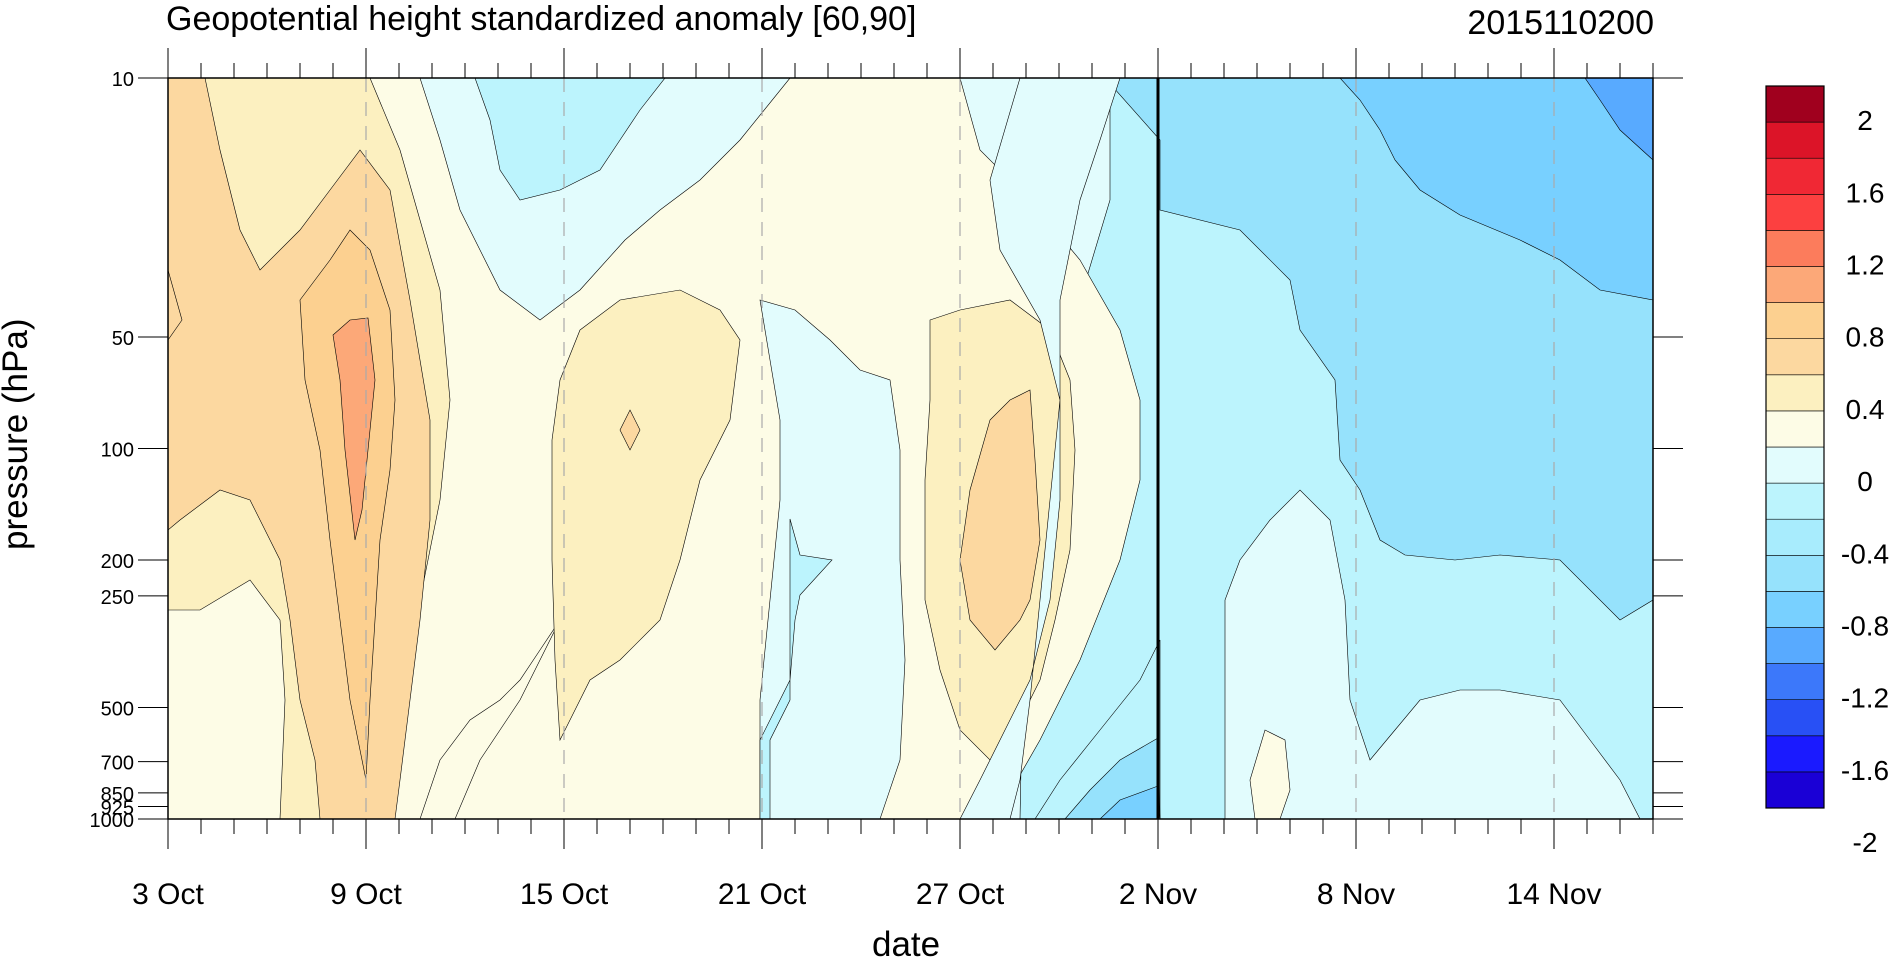 The image size is (1889, 965). What do you see at coordinates (1865, 409) in the screenshot?
I see `colorbar-label: 0.4` at bounding box center [1865, 409].